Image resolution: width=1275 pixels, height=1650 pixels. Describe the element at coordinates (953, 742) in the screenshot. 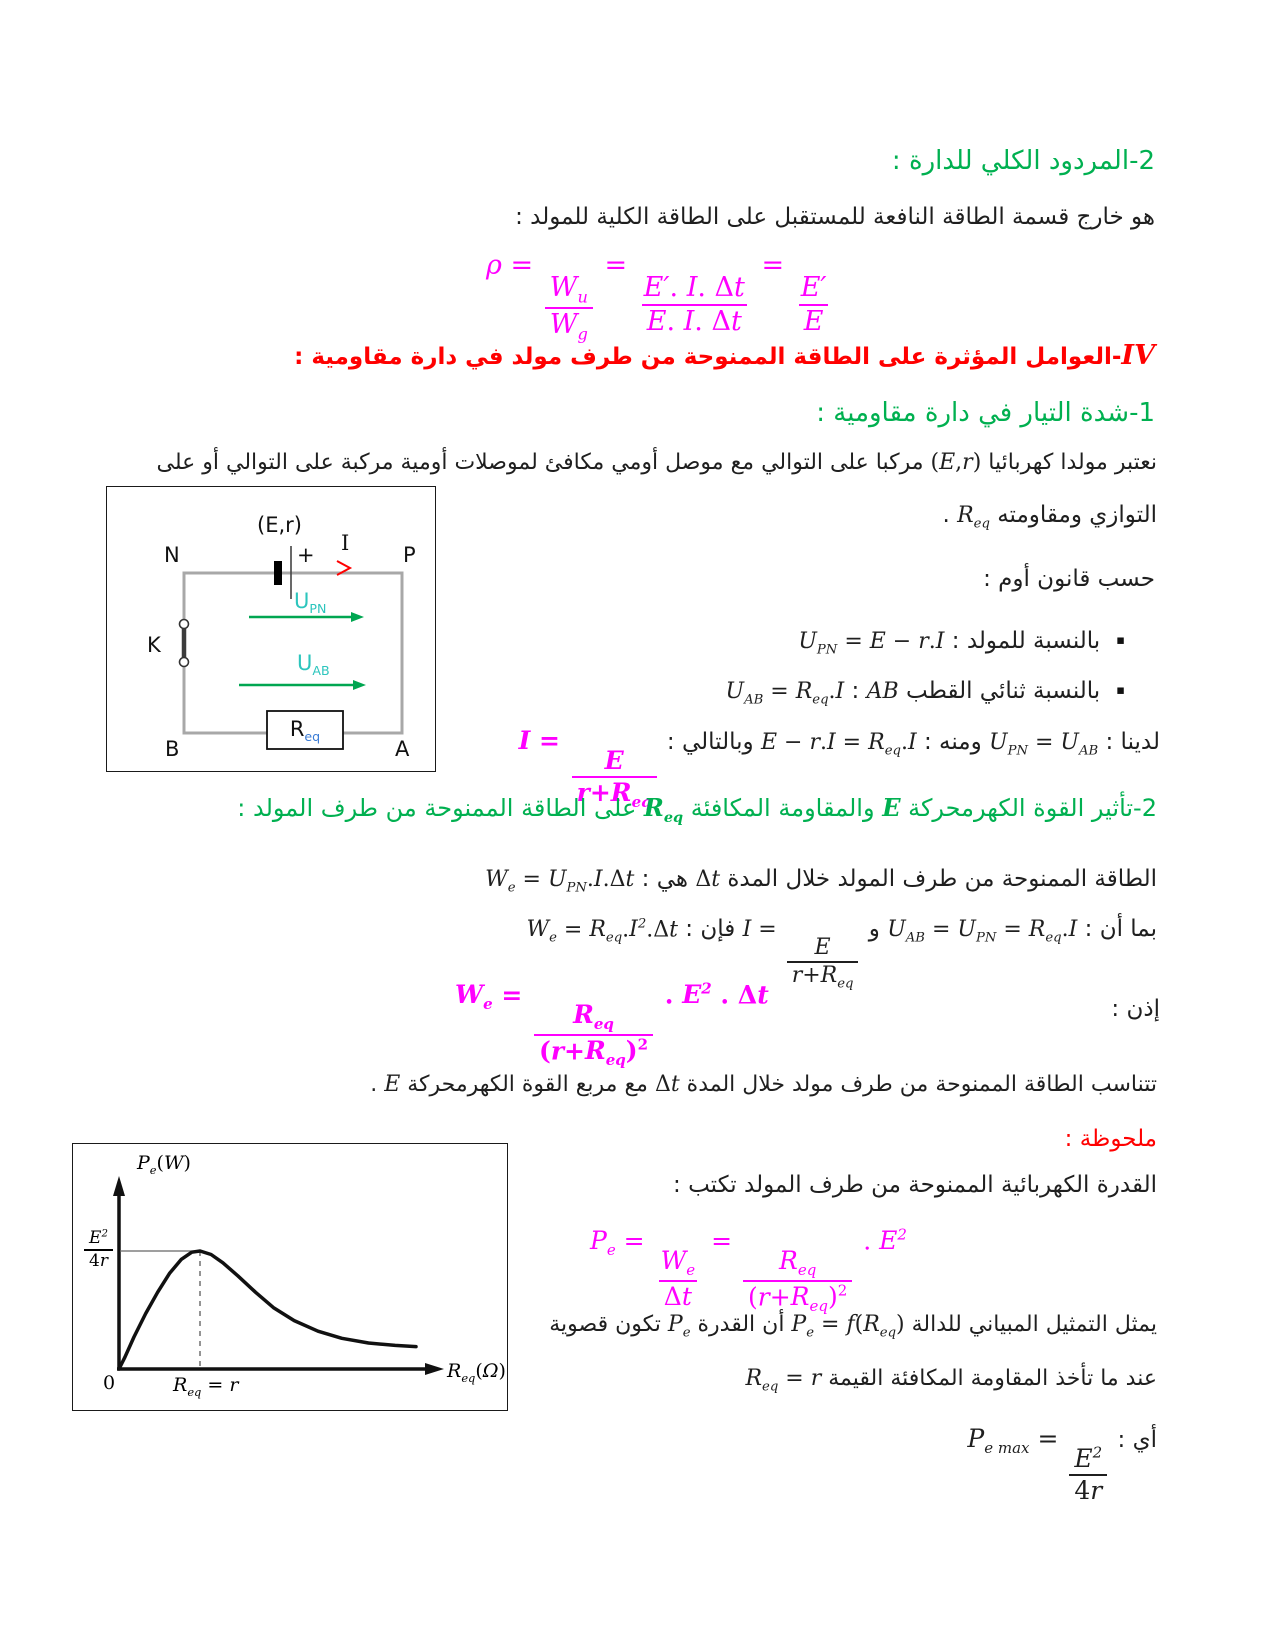

I see `minhu-text: ومنه :` at that location.